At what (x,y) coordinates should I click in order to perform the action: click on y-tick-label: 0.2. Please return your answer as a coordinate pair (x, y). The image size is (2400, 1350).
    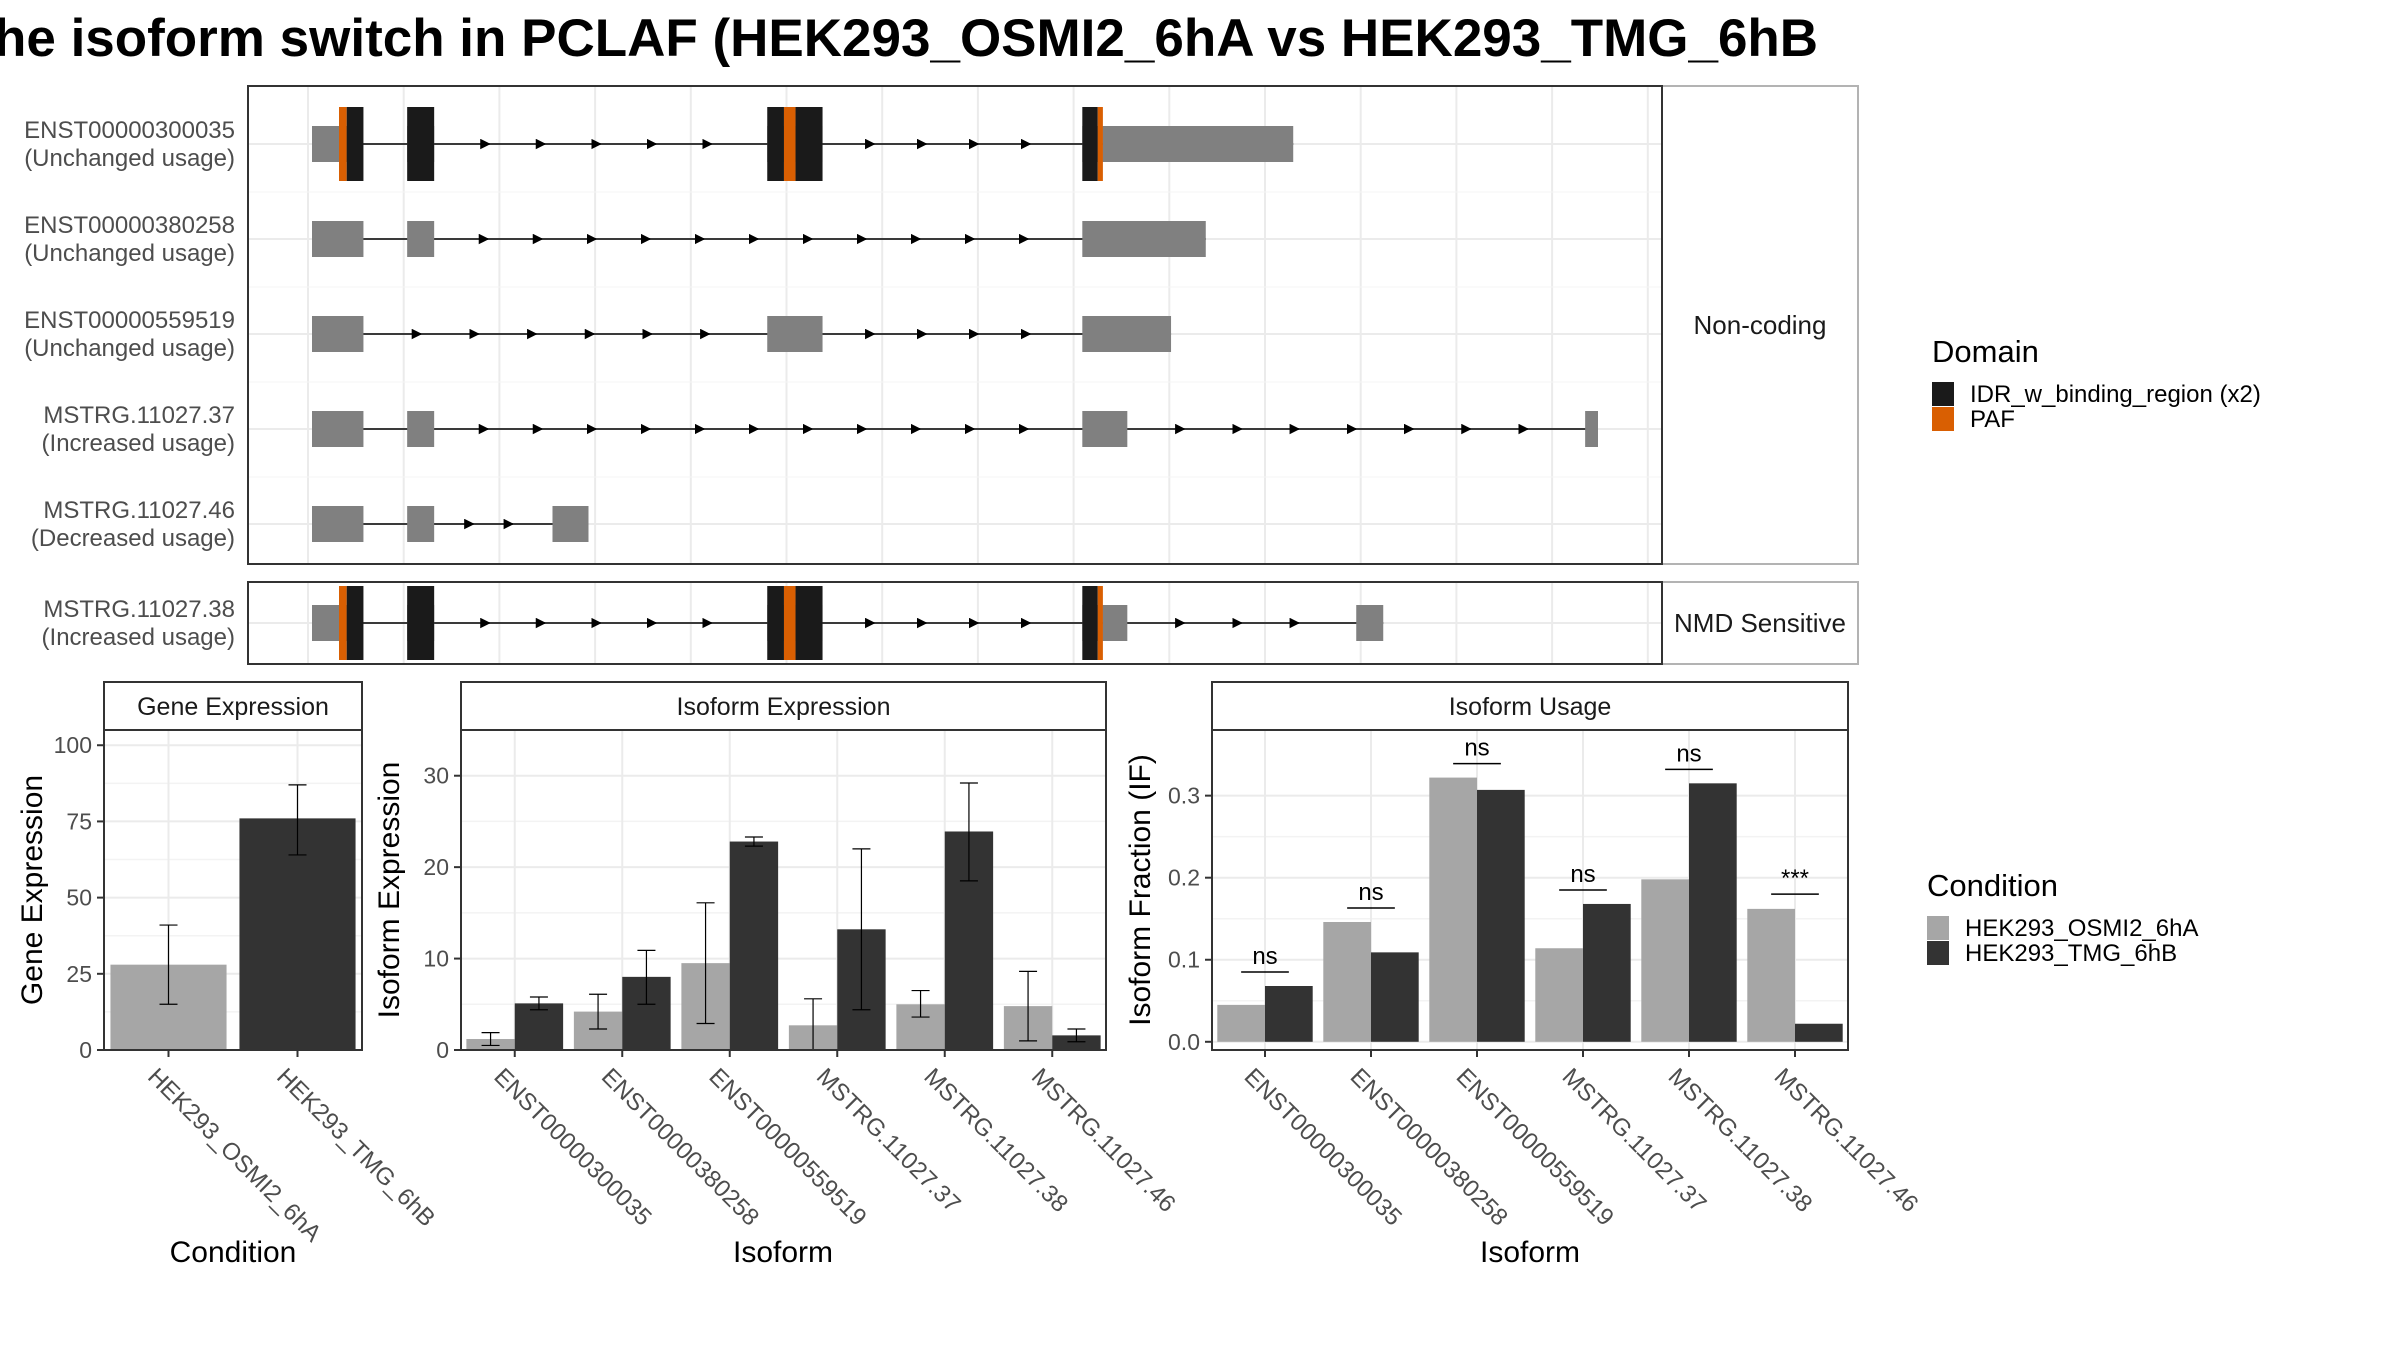
    Looking at the image, I should click on (1184, 878).